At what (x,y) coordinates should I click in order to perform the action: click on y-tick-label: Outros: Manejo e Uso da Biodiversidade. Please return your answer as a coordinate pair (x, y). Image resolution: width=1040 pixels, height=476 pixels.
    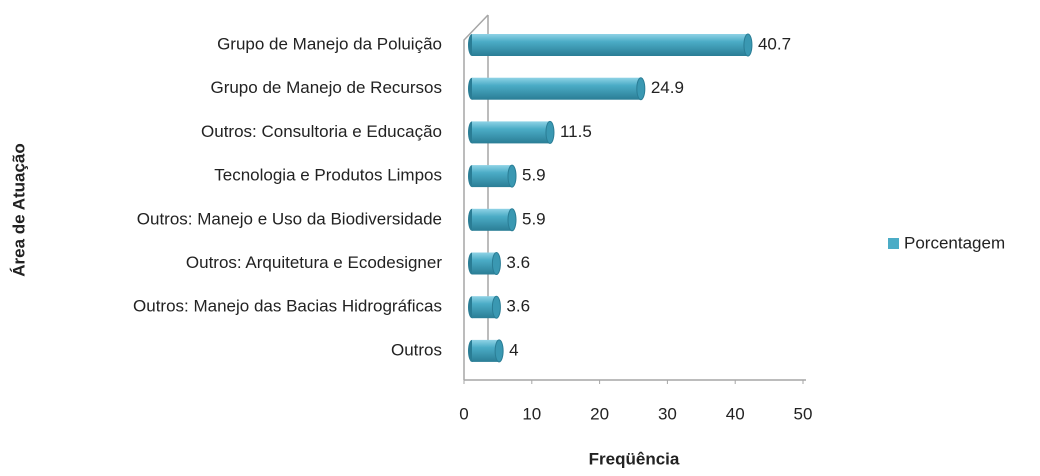
    Looking at the image, I should click on (289, 218).